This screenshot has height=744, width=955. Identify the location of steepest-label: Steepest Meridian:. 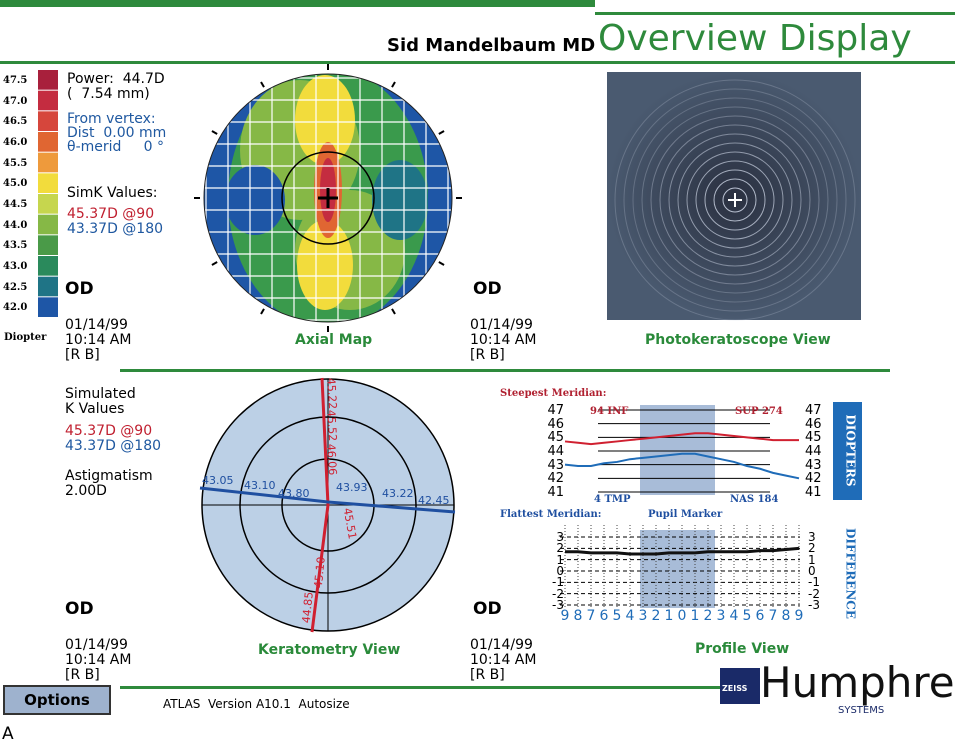
(553, 393).